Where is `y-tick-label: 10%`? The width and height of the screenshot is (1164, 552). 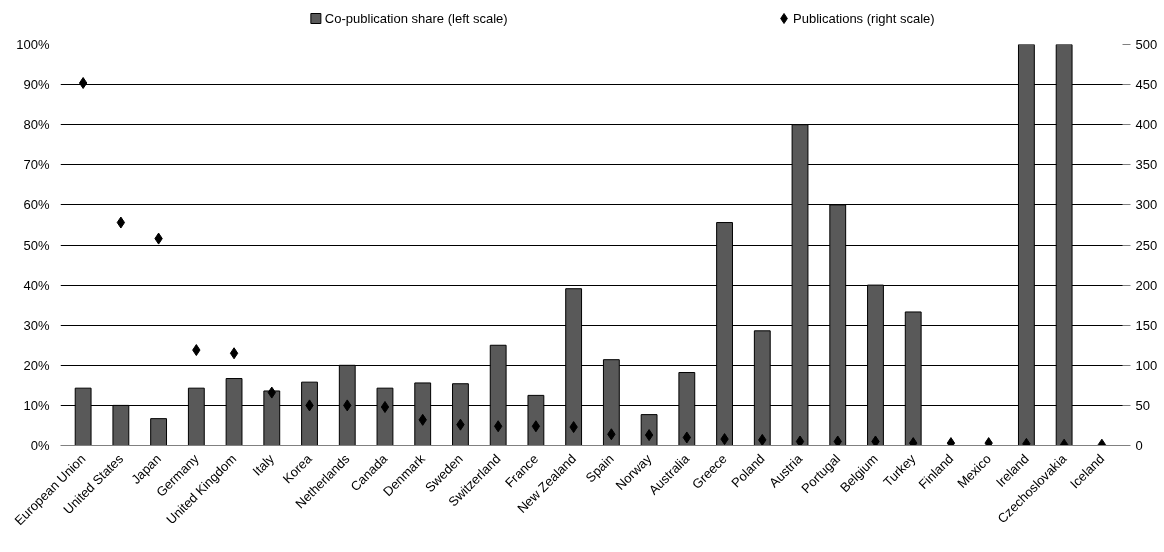 y-tick-label: 10% is located at coordinates (36, 405).